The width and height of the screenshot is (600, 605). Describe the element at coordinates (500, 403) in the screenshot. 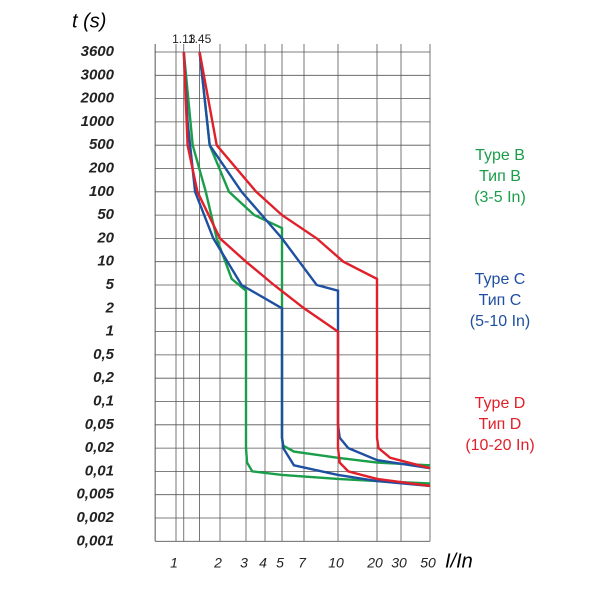

I see `type-label: Type D` at that location.